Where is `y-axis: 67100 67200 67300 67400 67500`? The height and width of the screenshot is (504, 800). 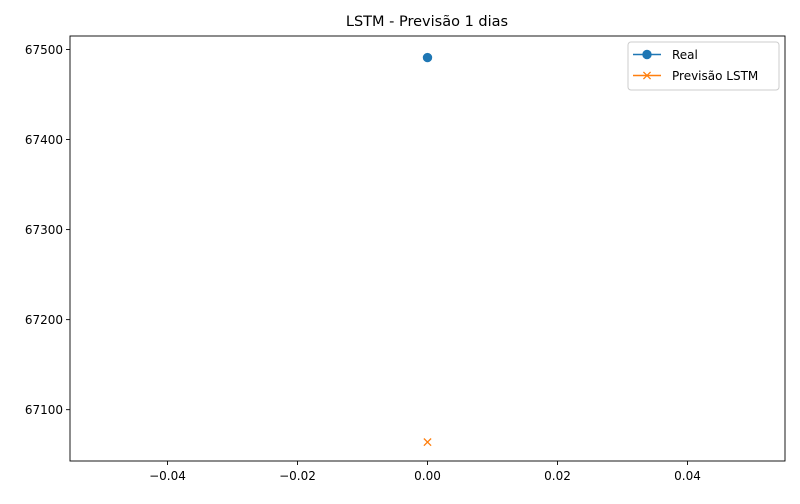 y-axis: 67100 67200 67300 67400 67500 is located at coordinates (47, 230).